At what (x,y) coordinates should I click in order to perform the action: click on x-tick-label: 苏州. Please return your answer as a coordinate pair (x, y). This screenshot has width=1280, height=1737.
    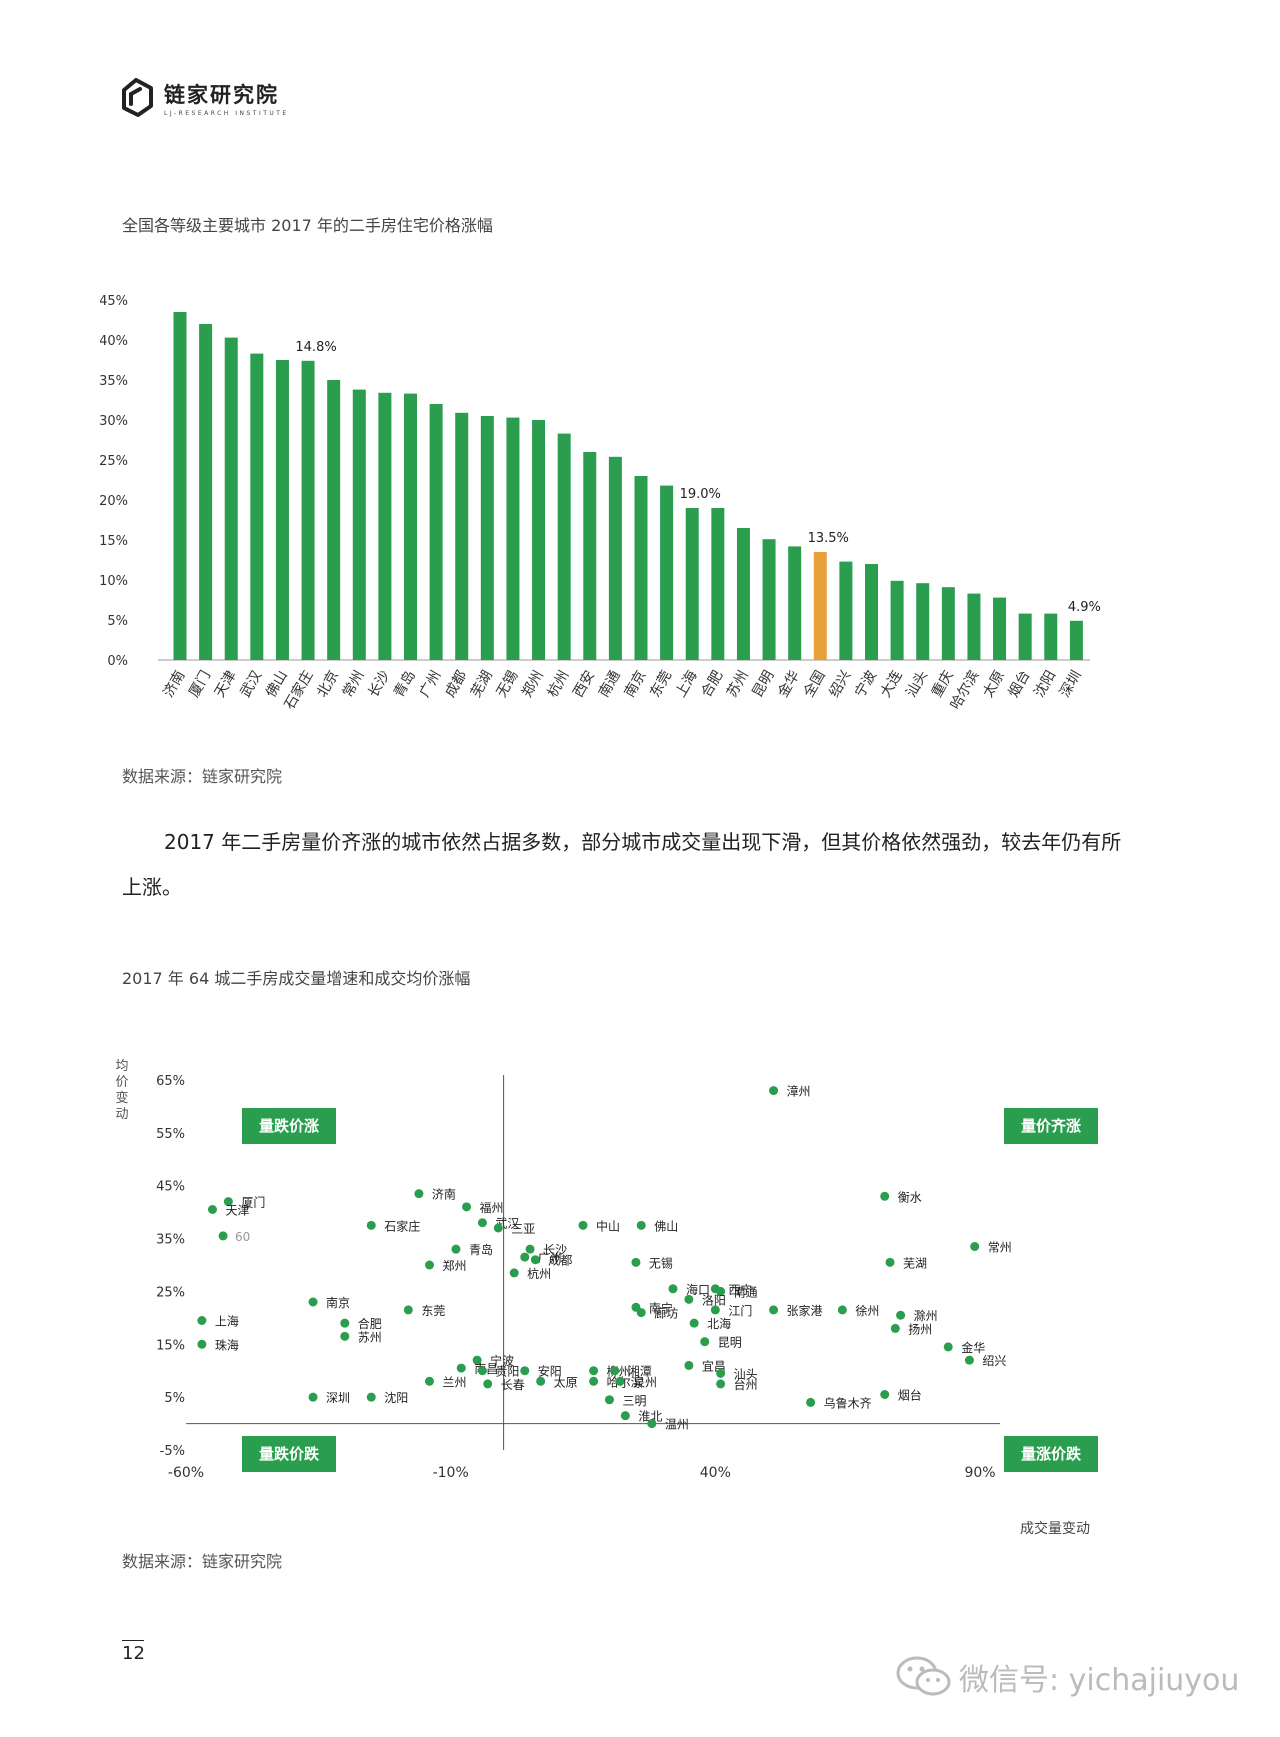
    Looking at the image, I should click on (738, 684).